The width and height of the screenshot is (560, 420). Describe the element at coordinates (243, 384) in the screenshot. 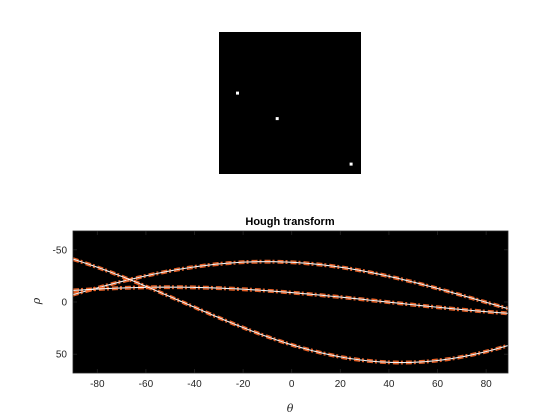

I see `x-tick-label: -20` at that location.